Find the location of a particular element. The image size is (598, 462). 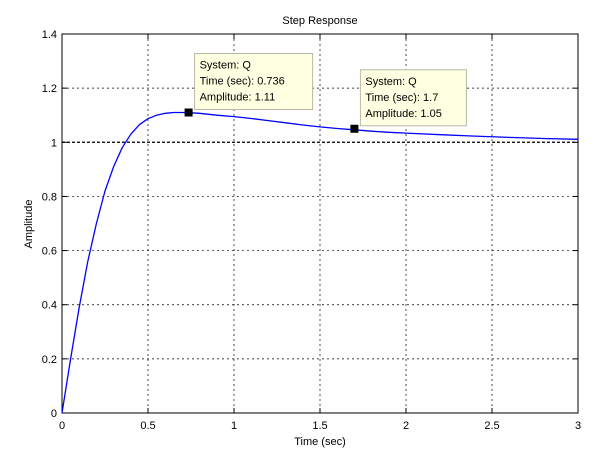

datatip-text: Amplitude: 1.11 is located at coordinates (238, 98).